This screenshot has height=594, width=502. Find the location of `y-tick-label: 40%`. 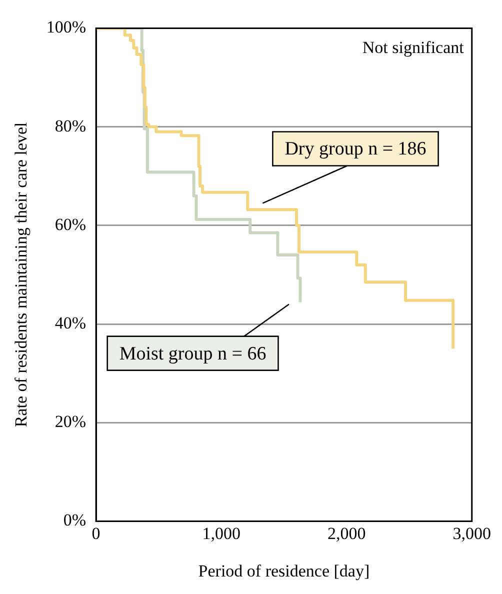

y-tick-label: 40% is located at coordinates (70, 322).